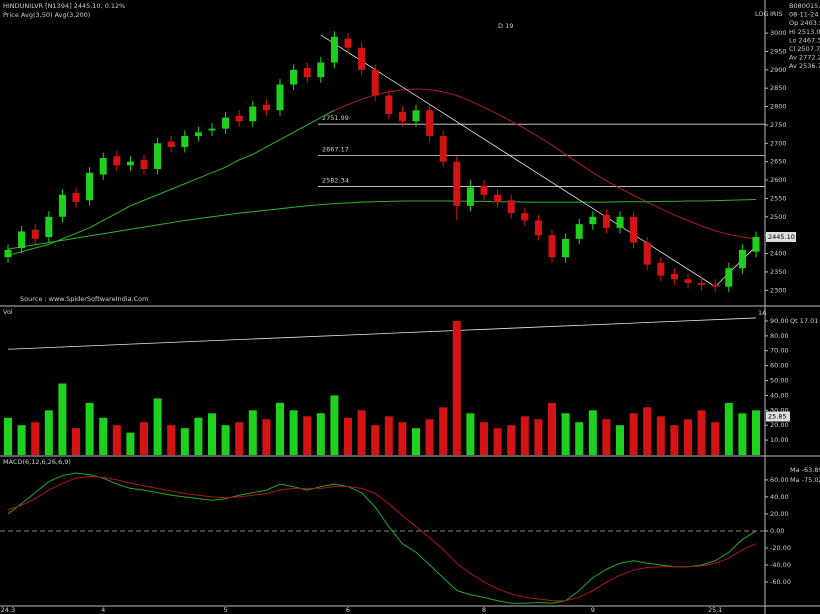 The image size is (820, 614). What do you see at coordinates (779, 425) in the screenshot?
I see `y-tick-label: 20.00` at bounding box center [779, 425].